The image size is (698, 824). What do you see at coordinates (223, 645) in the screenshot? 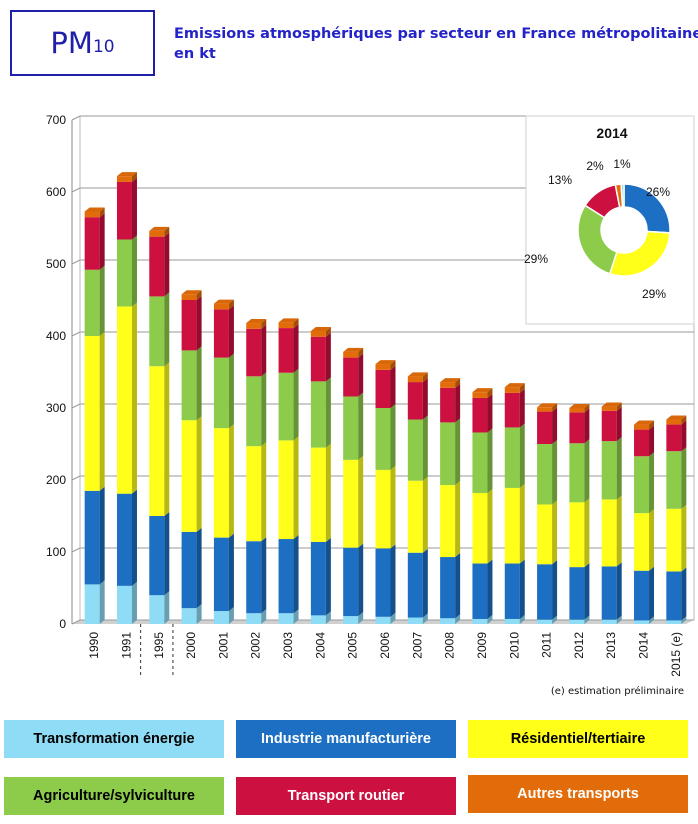
I see `x-tick-label: 2001` at bounding box center [223, 645].